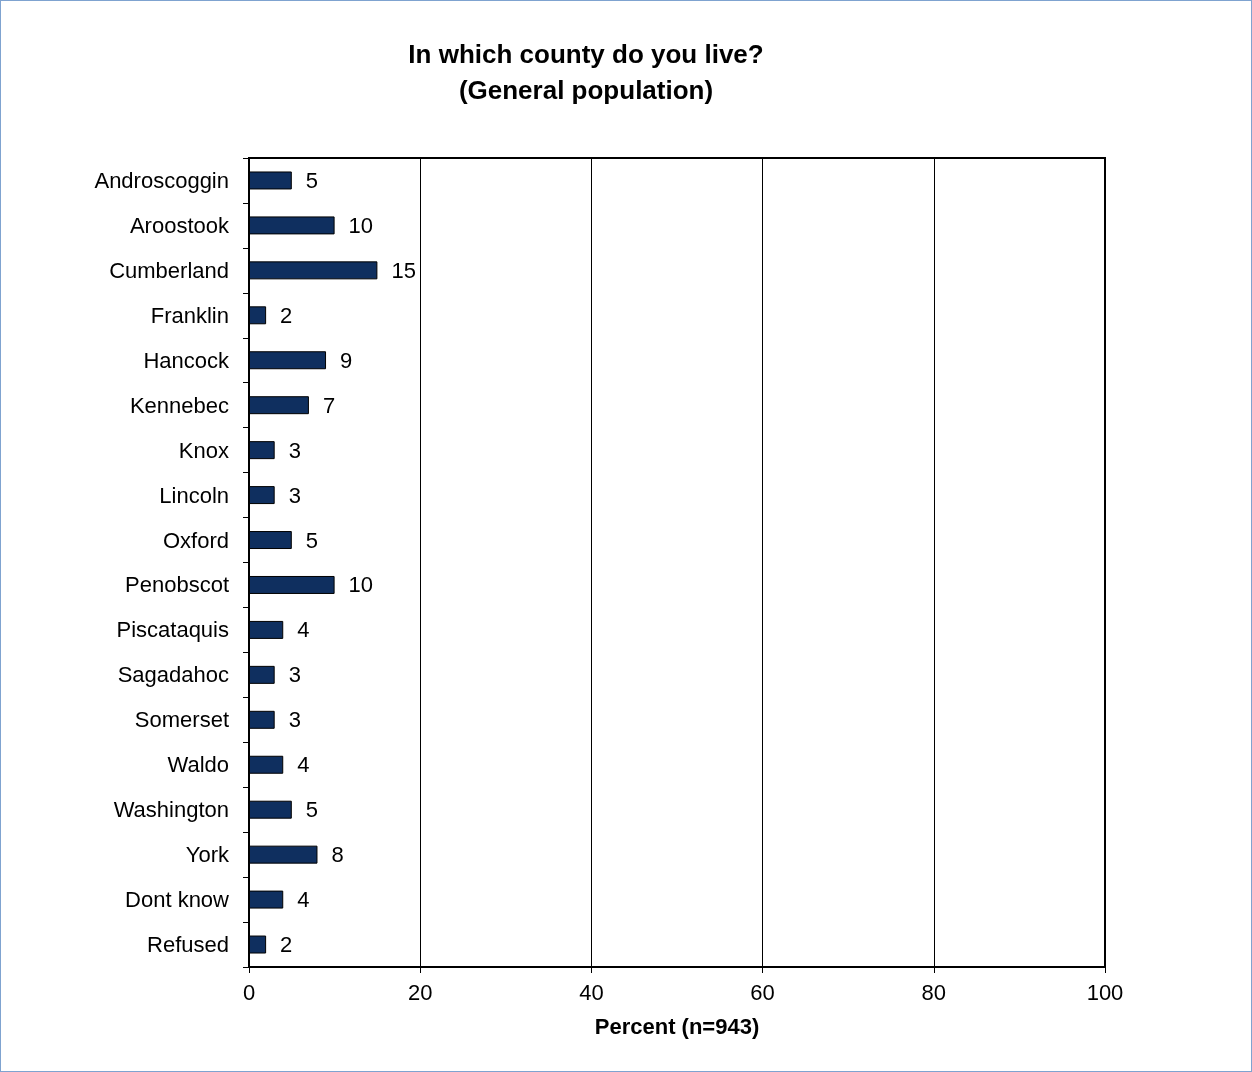 This screenshot has width=1252, height=1072. What do you see at coordinates (346, 360) in the screenshot?
I see `data-label: 9` at bounding box center [346, 360].